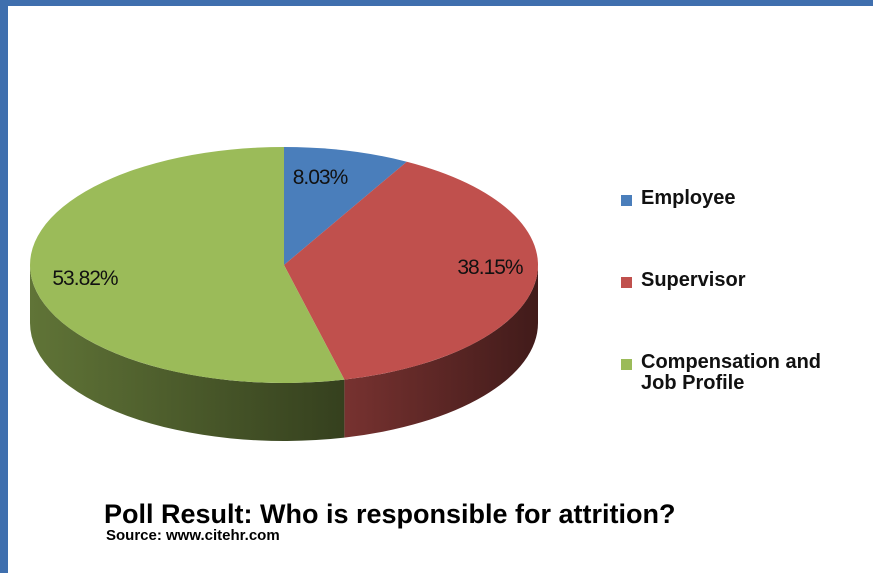  Describe the element at coordinates (85, 278) in the screenshot. I see `pie-slice-label: 53.82%` at that location.